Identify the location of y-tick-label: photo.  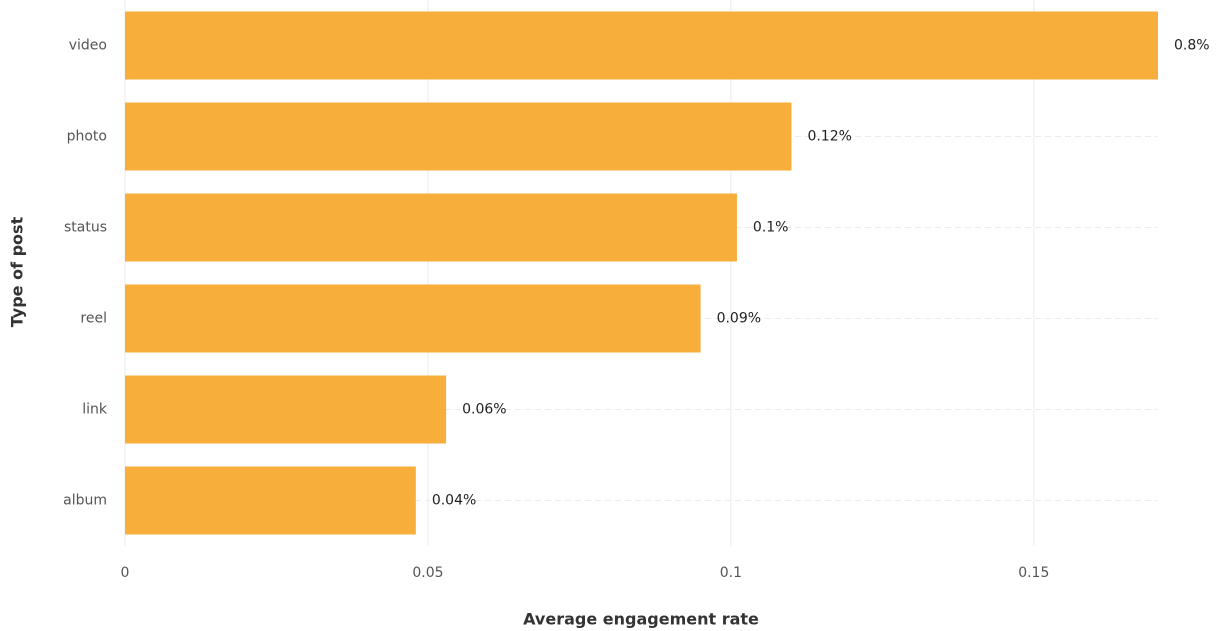
(87, 137).